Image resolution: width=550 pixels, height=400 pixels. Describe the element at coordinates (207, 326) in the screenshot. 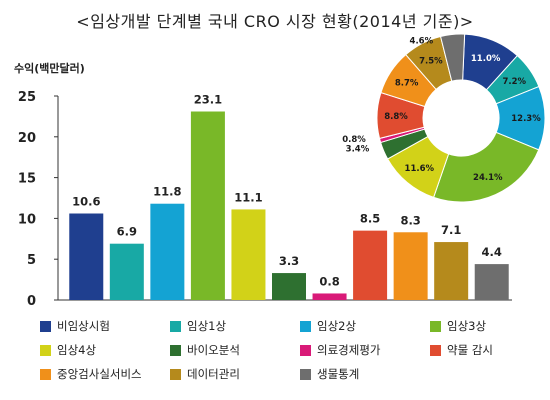

I see `legend-label: 임상1상` at that location.